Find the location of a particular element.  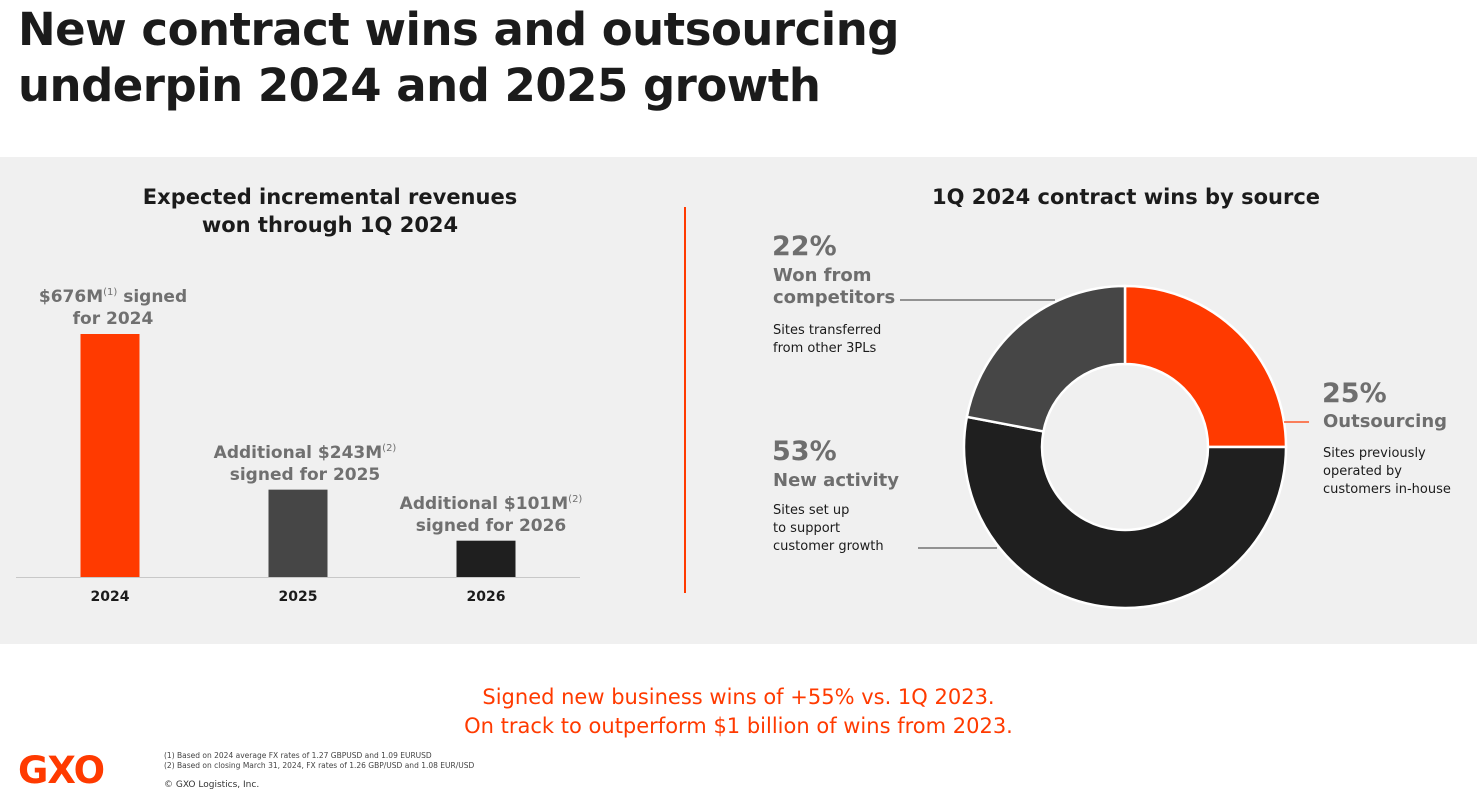

bar-label-line-2: signed for 2025 is located at coordinates (305, 474).